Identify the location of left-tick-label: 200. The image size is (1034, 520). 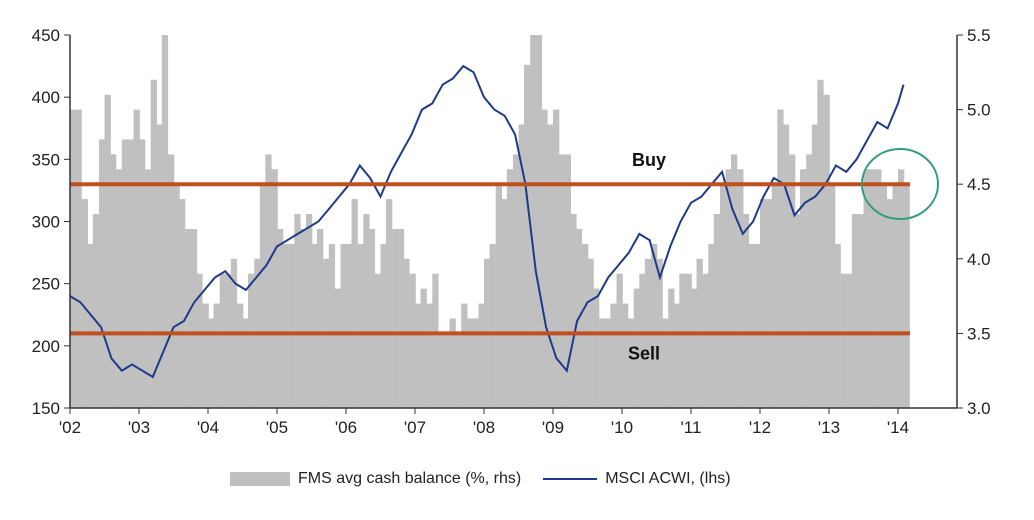
(46, 346).